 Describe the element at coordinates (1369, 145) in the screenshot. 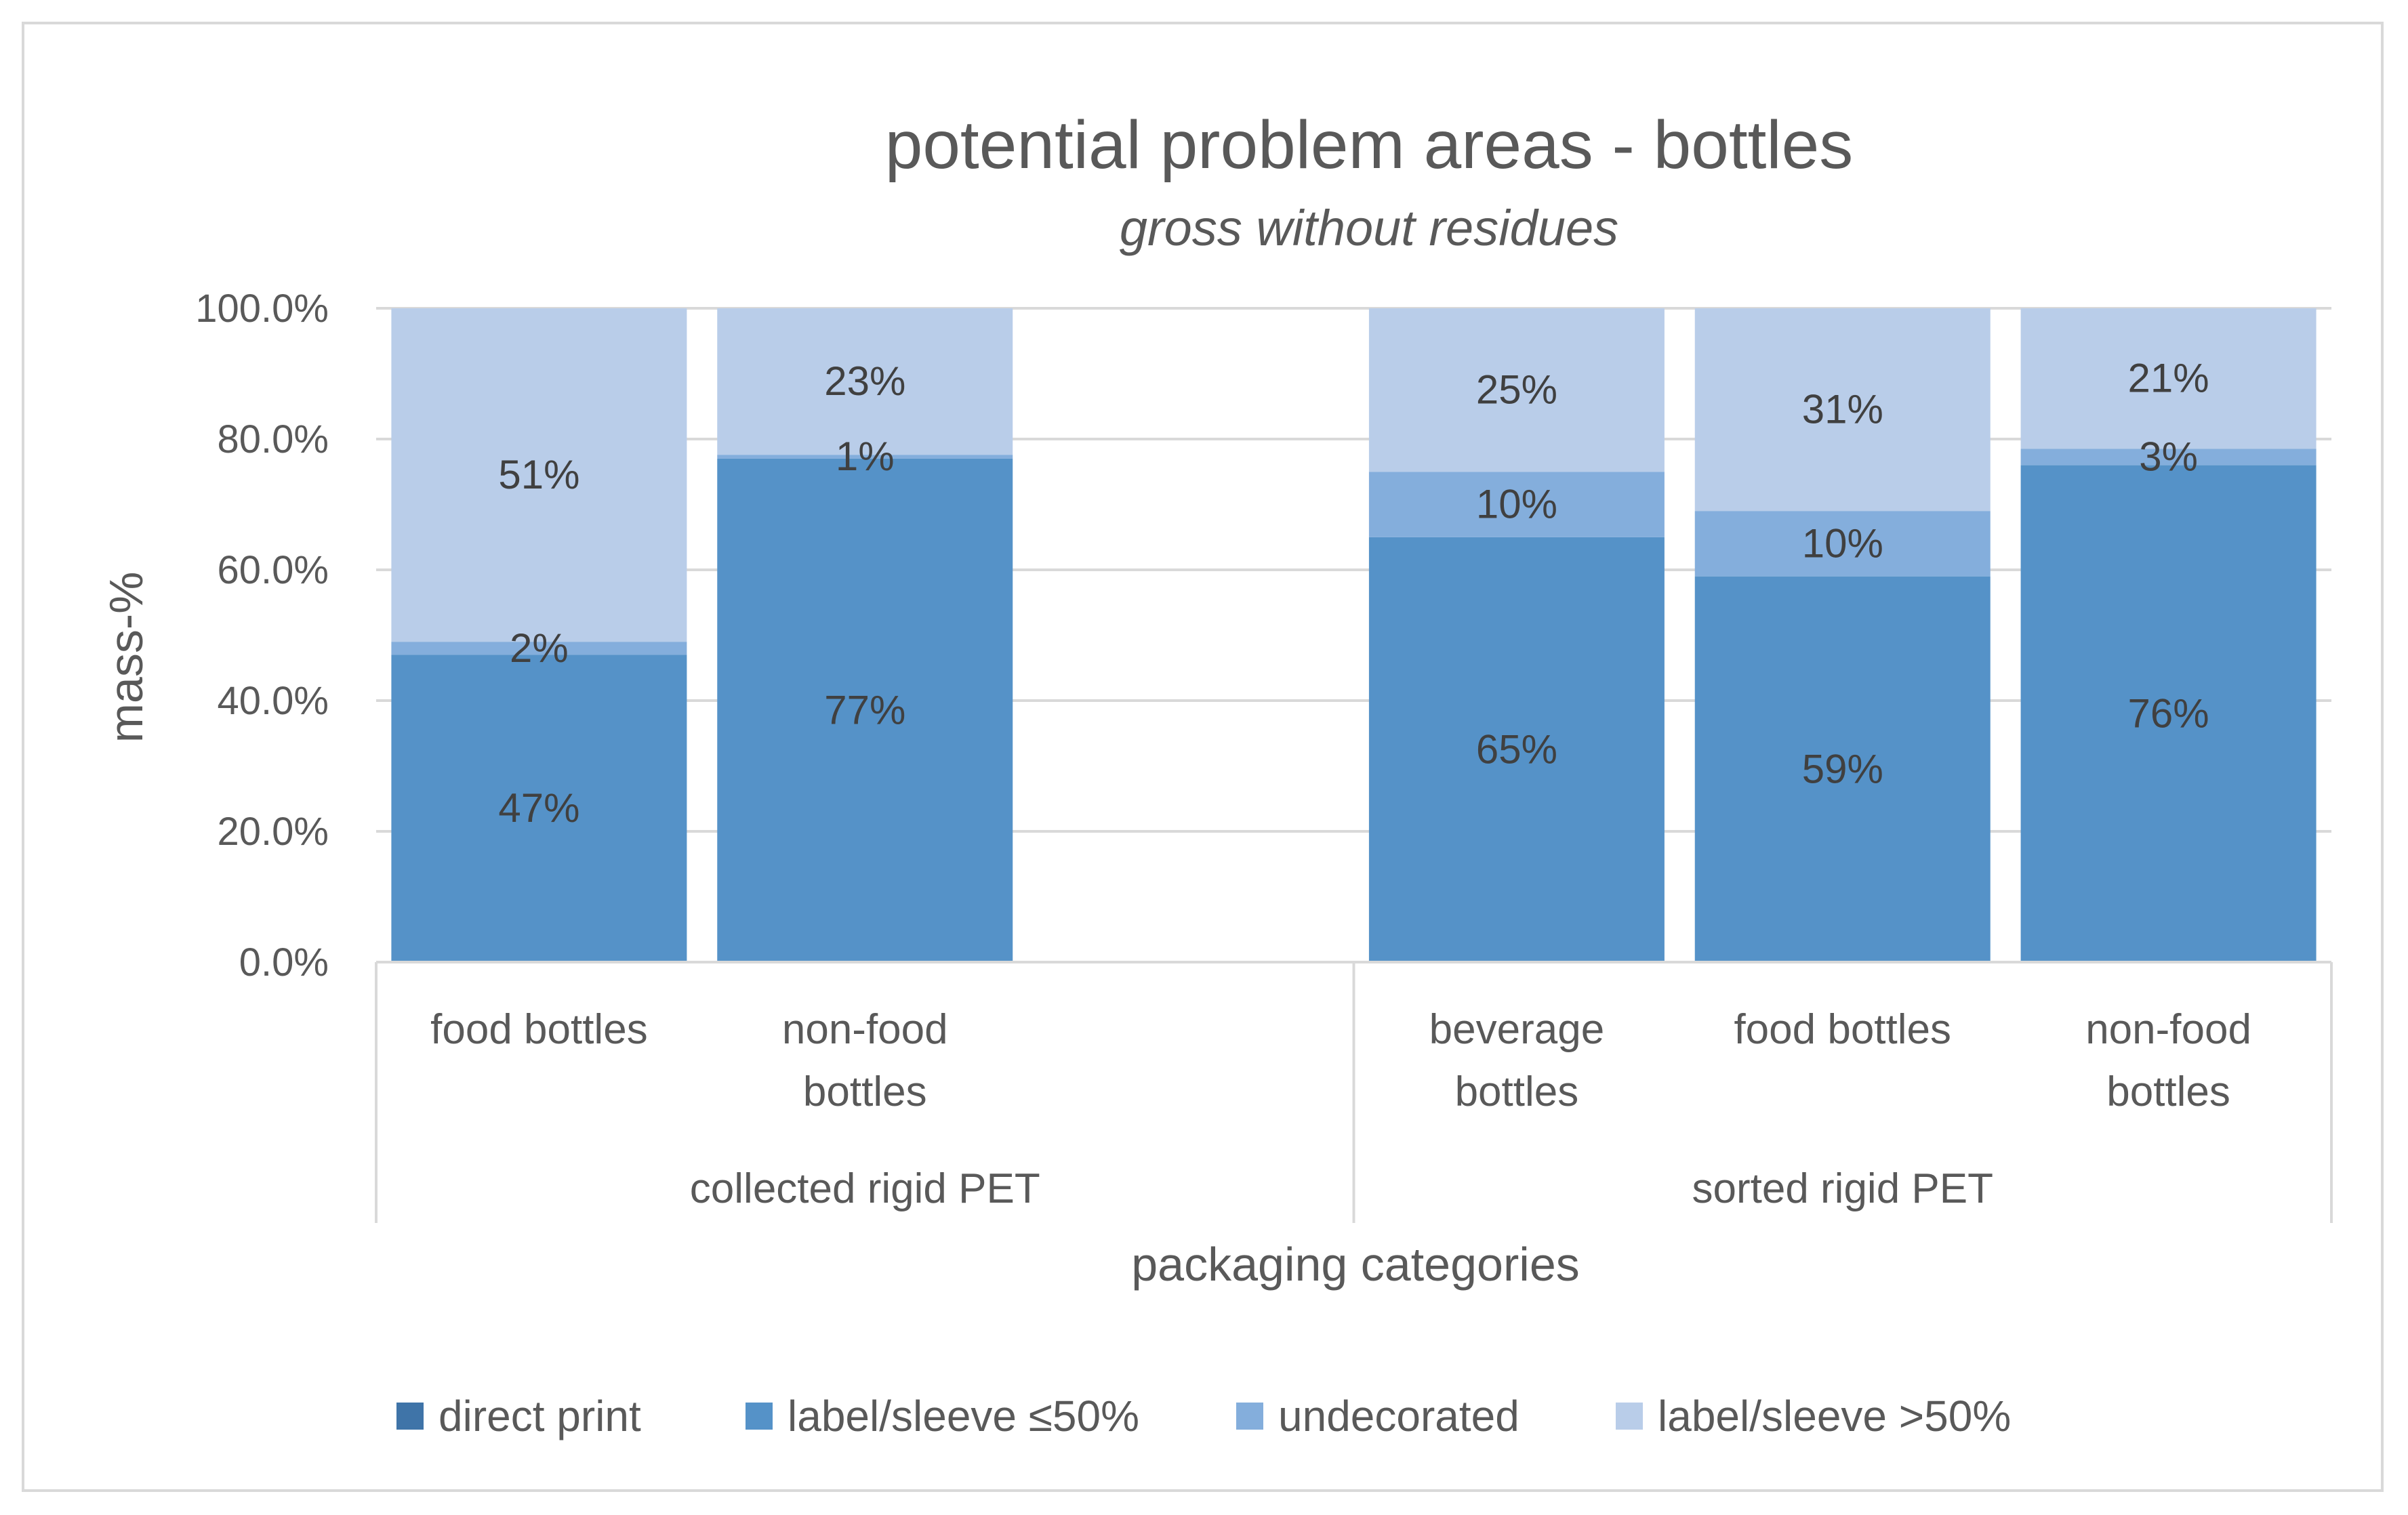

I see `chart-title: potential problem areas - bottles` at that location.